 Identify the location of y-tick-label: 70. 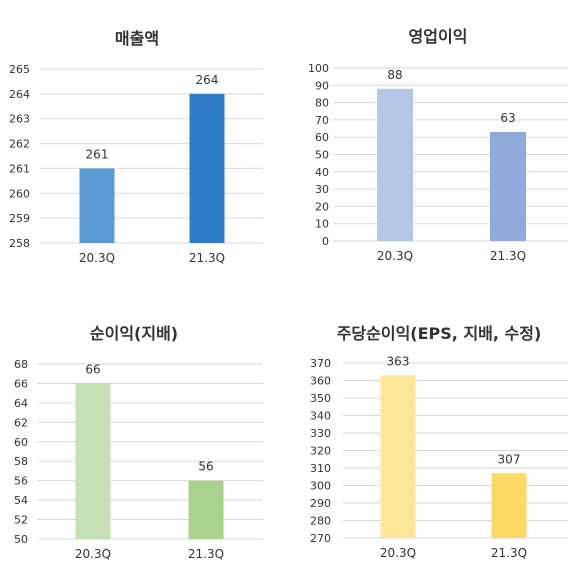
(322, 120).